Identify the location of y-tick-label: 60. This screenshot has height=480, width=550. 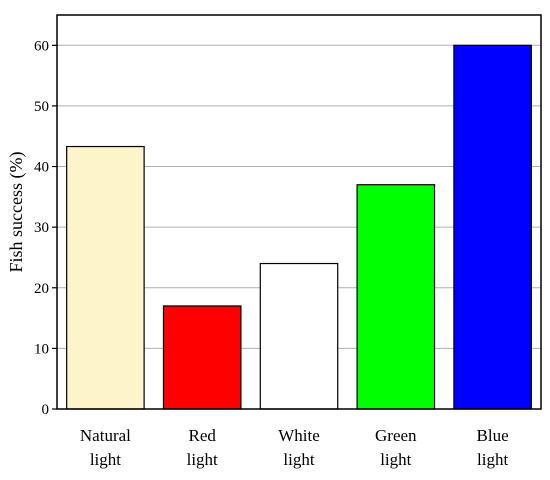
(41, 46).